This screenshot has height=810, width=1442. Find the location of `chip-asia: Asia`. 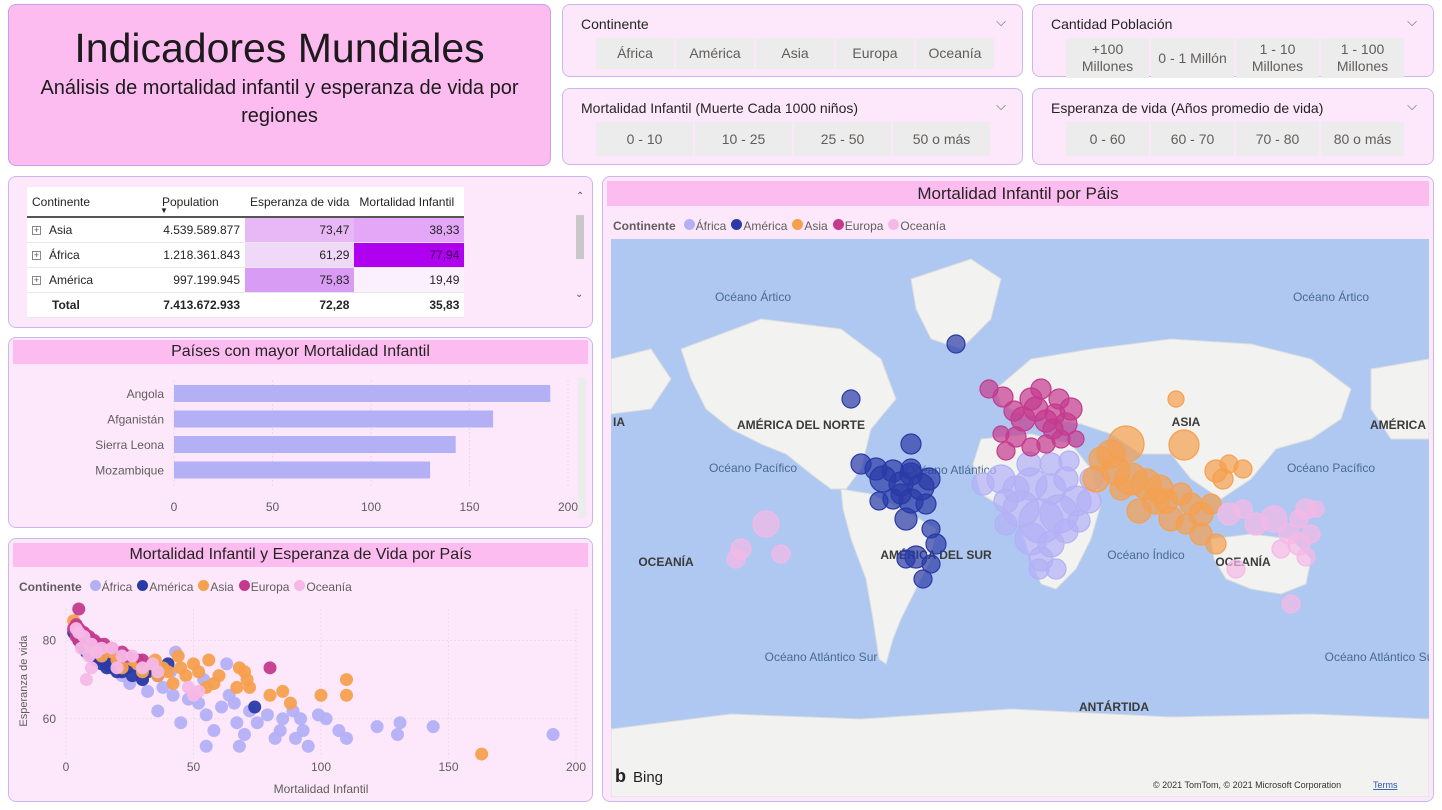

chip-asia: Asia is located at coordinates (795, 53).